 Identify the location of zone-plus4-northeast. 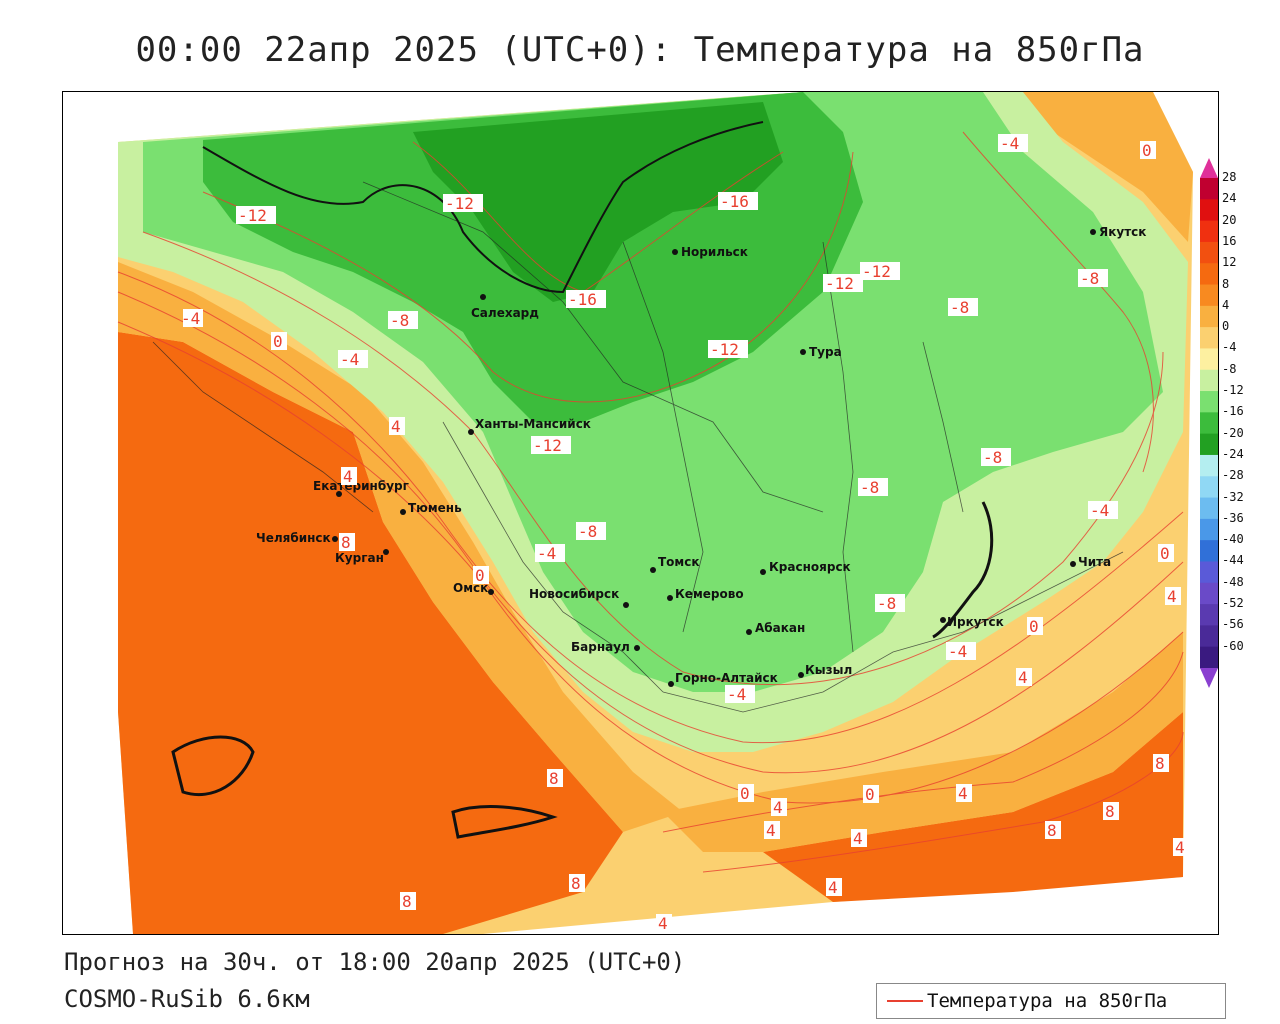
(1108, 167).